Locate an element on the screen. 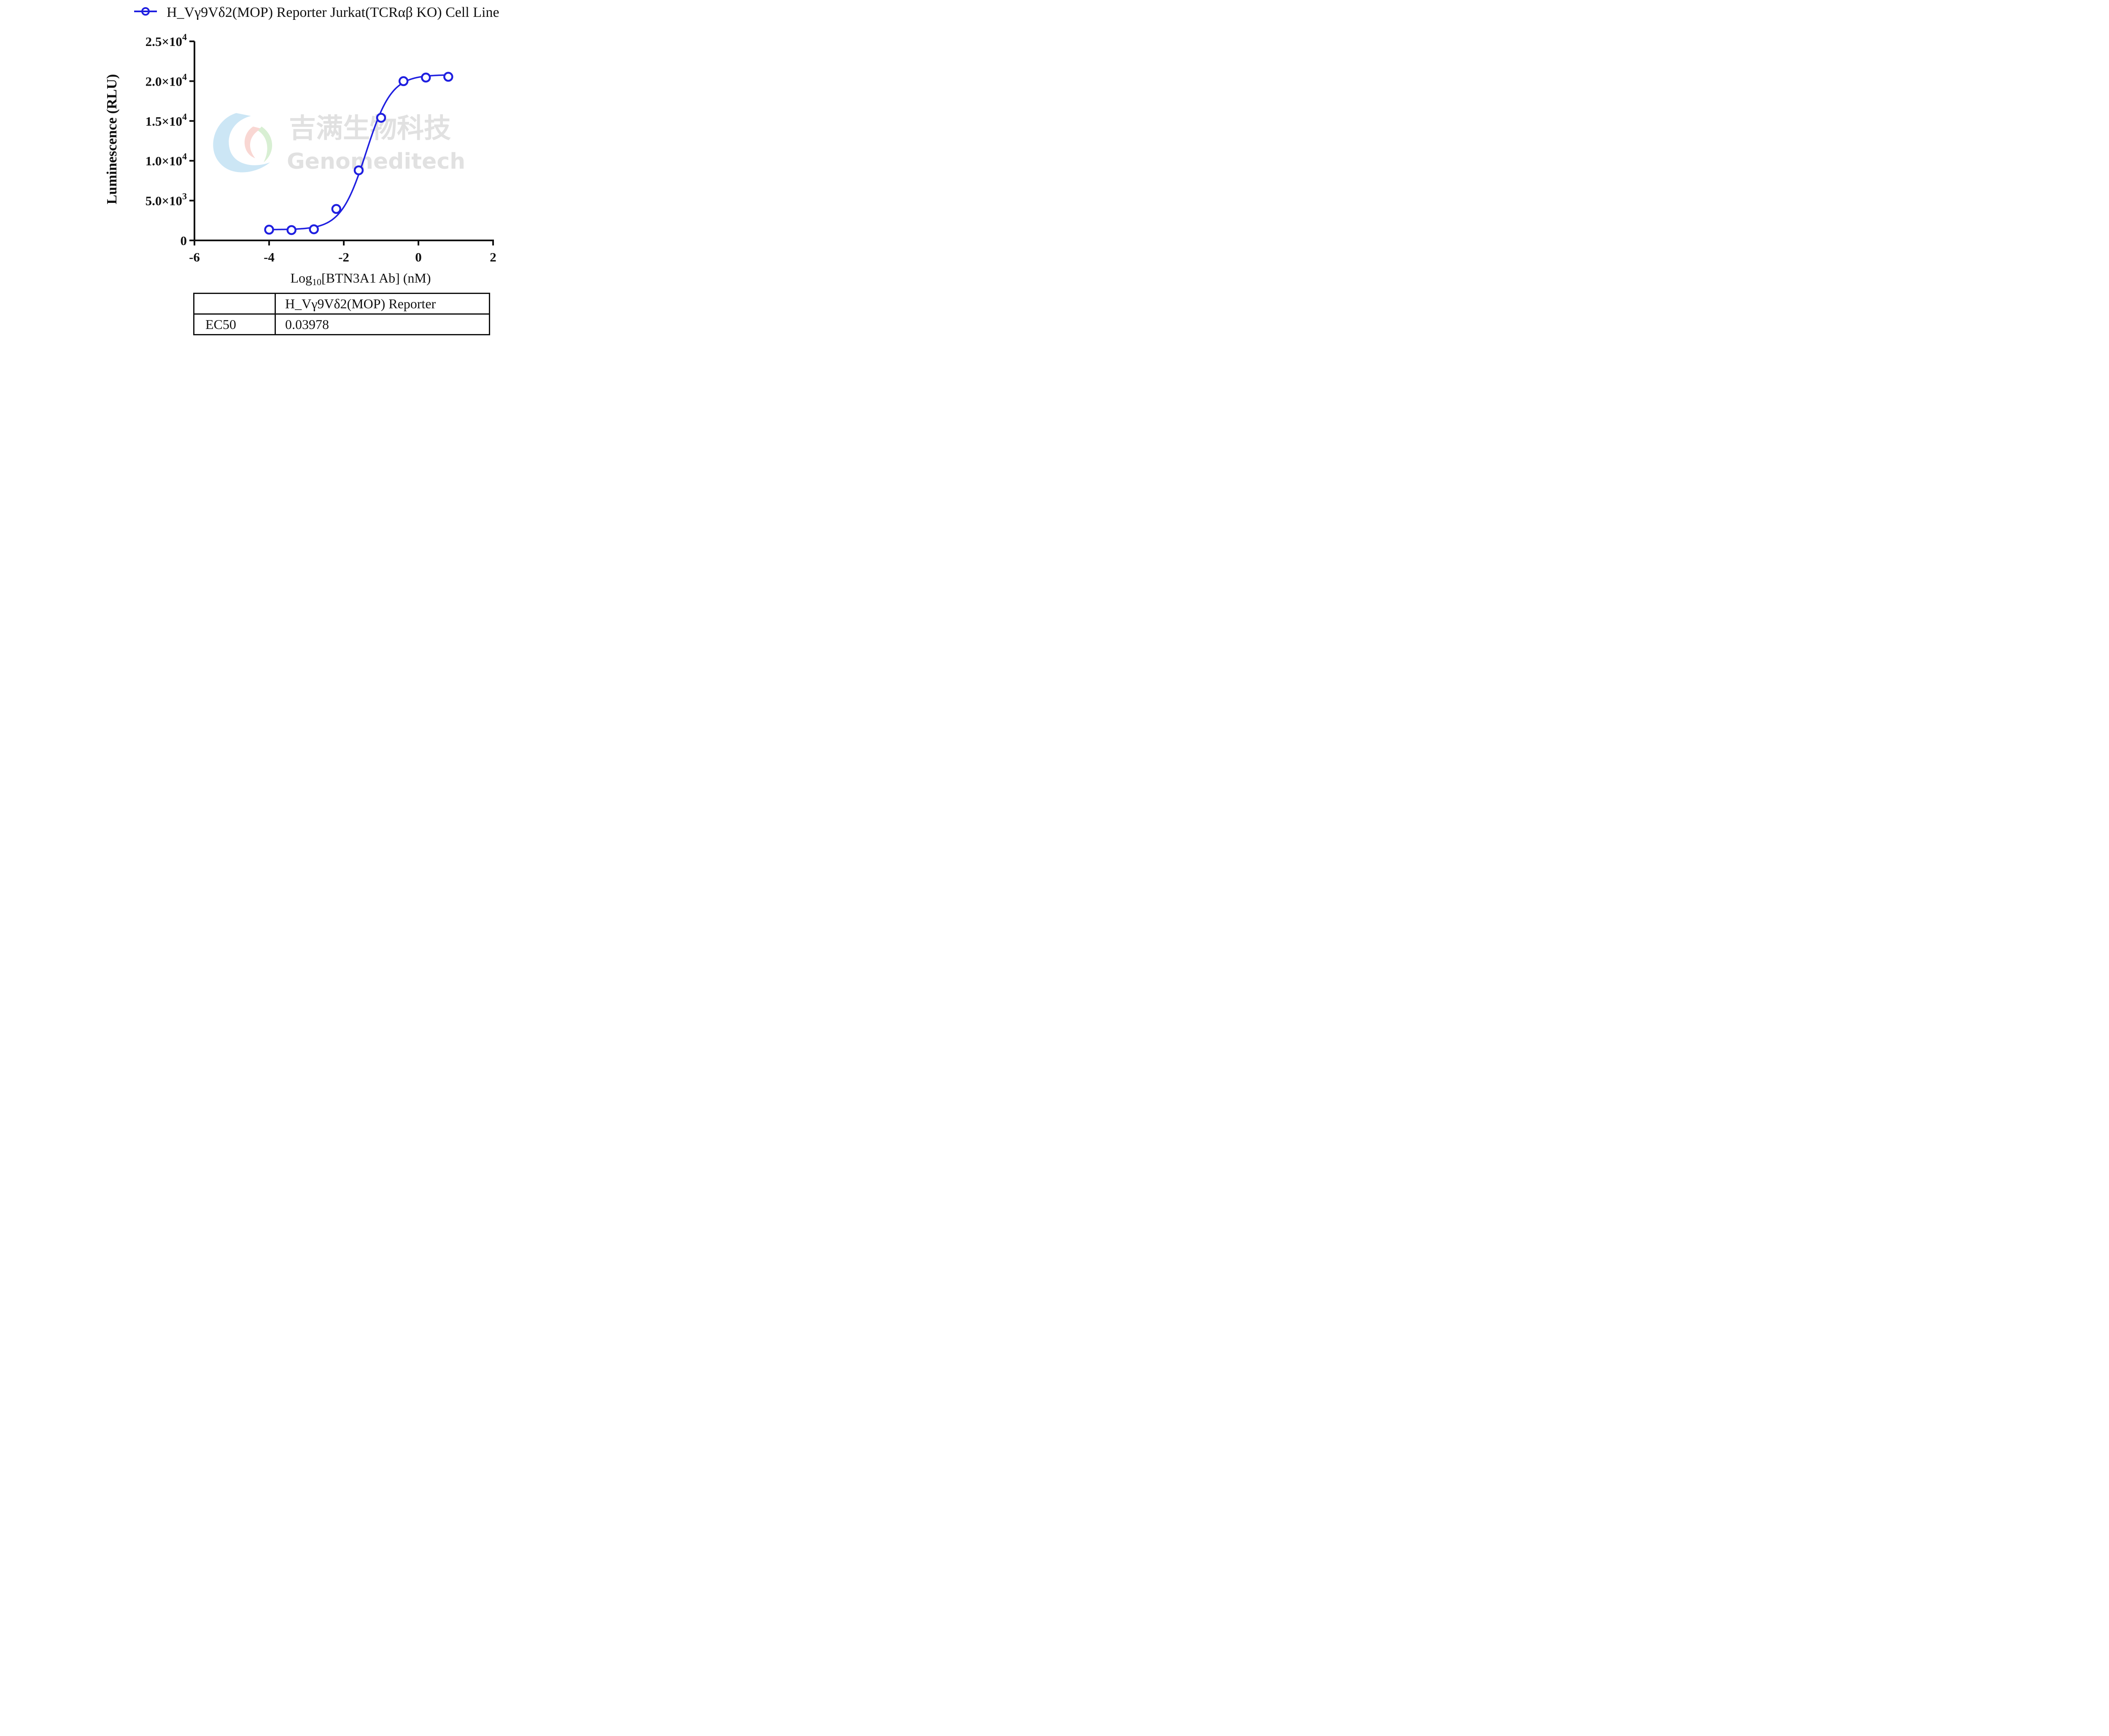 Image resolution: width=2109 pixels, height=1736 pixels. x-ticks: -6 -4 -2 0 2 is located at coordinates (342, 252).